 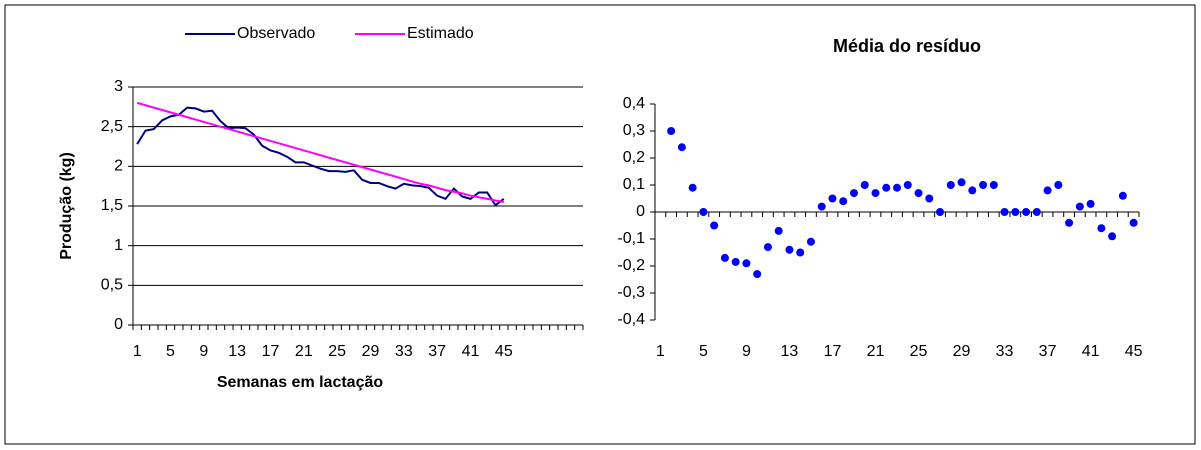 I want to click on chart-title: Média do resíduo, so click(x=907, y=46).